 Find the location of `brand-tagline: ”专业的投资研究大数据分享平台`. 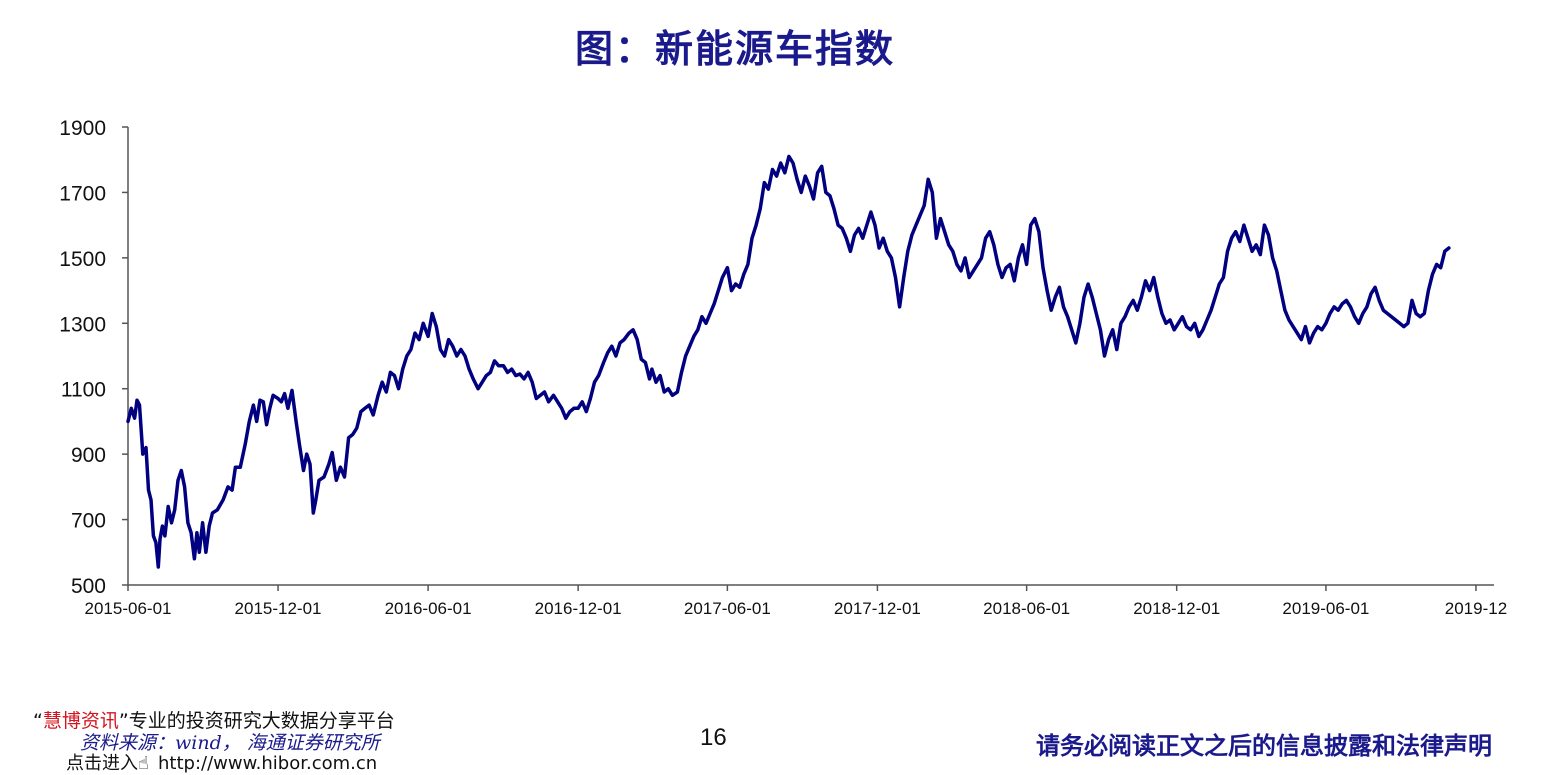

brand-tagline: ”专业的投资研究大数据分享平台 is located at coordinates (256, 721).